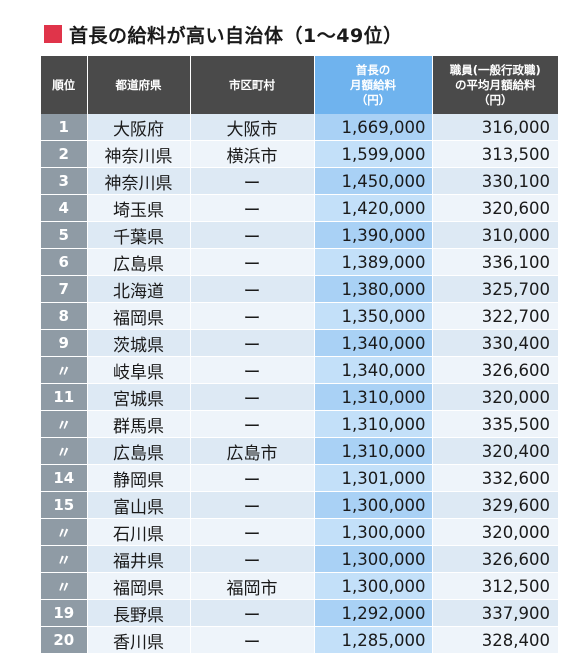 This screenshot has width=584, height=654. What do you see at coordinates (252, 154) in the screenshot?
I see `city-cell: 横浜市` at bounding box center [252, 154].